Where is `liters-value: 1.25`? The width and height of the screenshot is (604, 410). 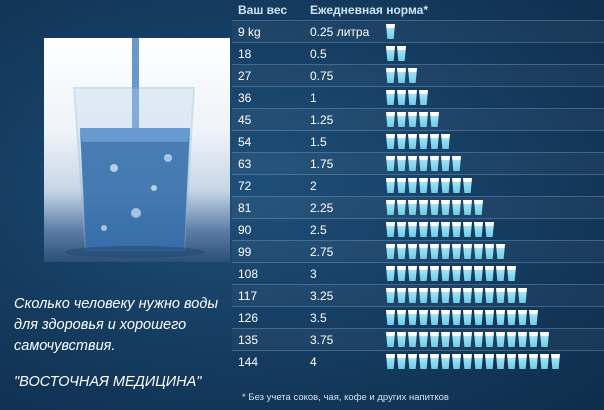 liters-value: 1.25 is located at coordinates (322, 120).